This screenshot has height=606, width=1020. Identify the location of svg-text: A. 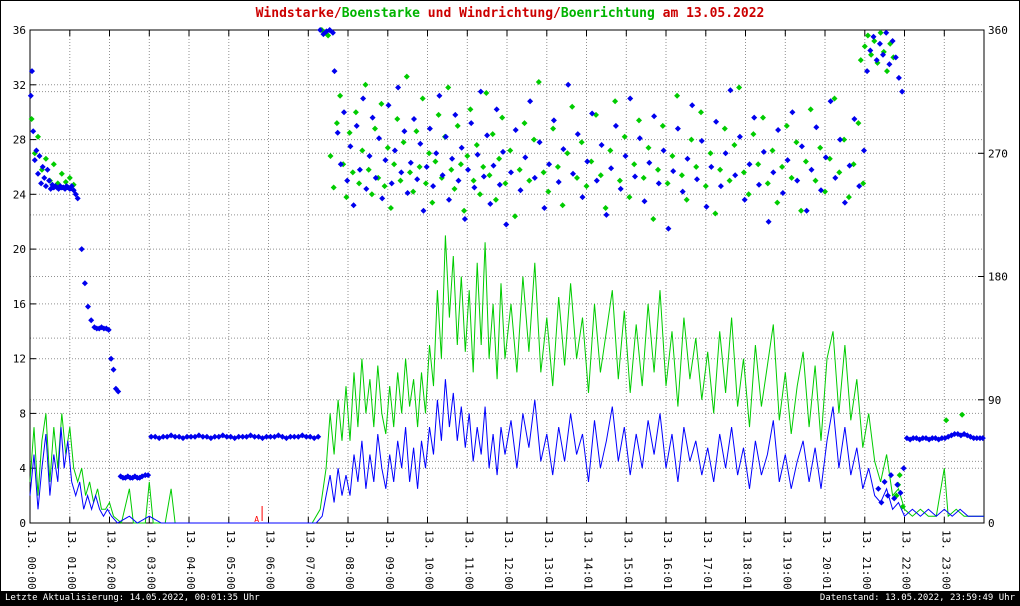
(256, 519).